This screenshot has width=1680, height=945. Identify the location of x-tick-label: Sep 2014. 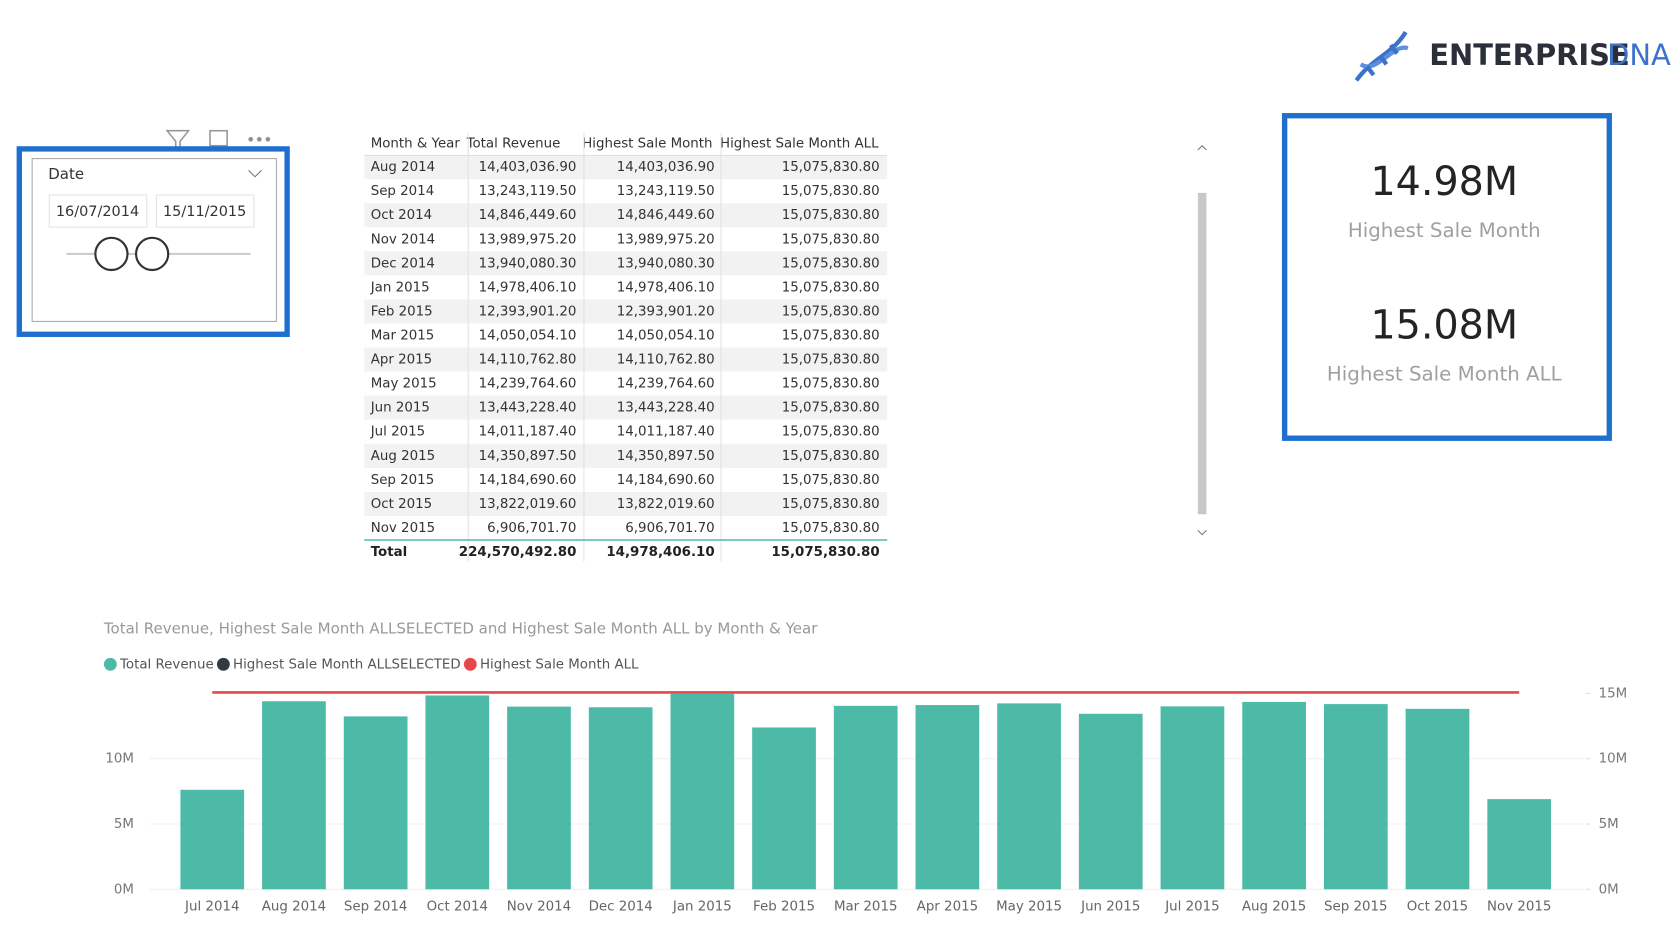
(376, 906).